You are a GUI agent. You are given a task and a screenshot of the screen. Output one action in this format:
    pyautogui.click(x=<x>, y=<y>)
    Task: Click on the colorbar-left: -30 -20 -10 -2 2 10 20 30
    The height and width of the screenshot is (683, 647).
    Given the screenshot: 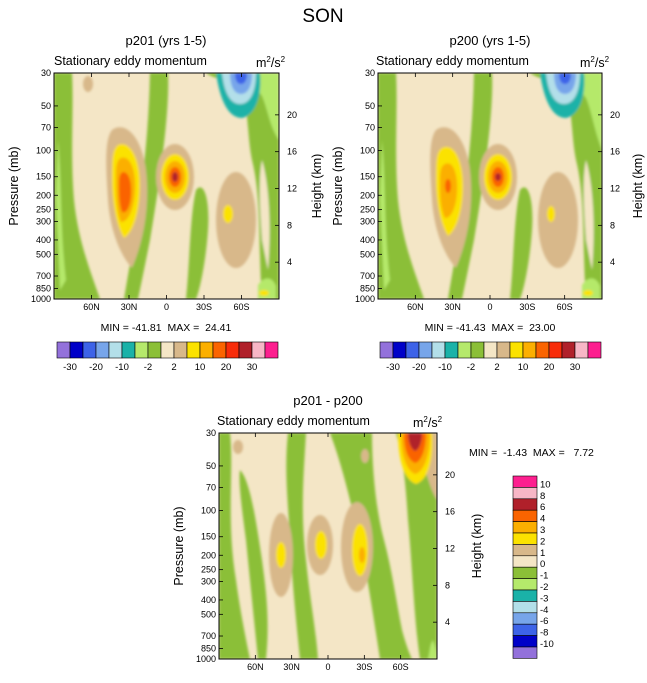 What is the action you would take?
    pyautogui.click(x=167, y=357)
    